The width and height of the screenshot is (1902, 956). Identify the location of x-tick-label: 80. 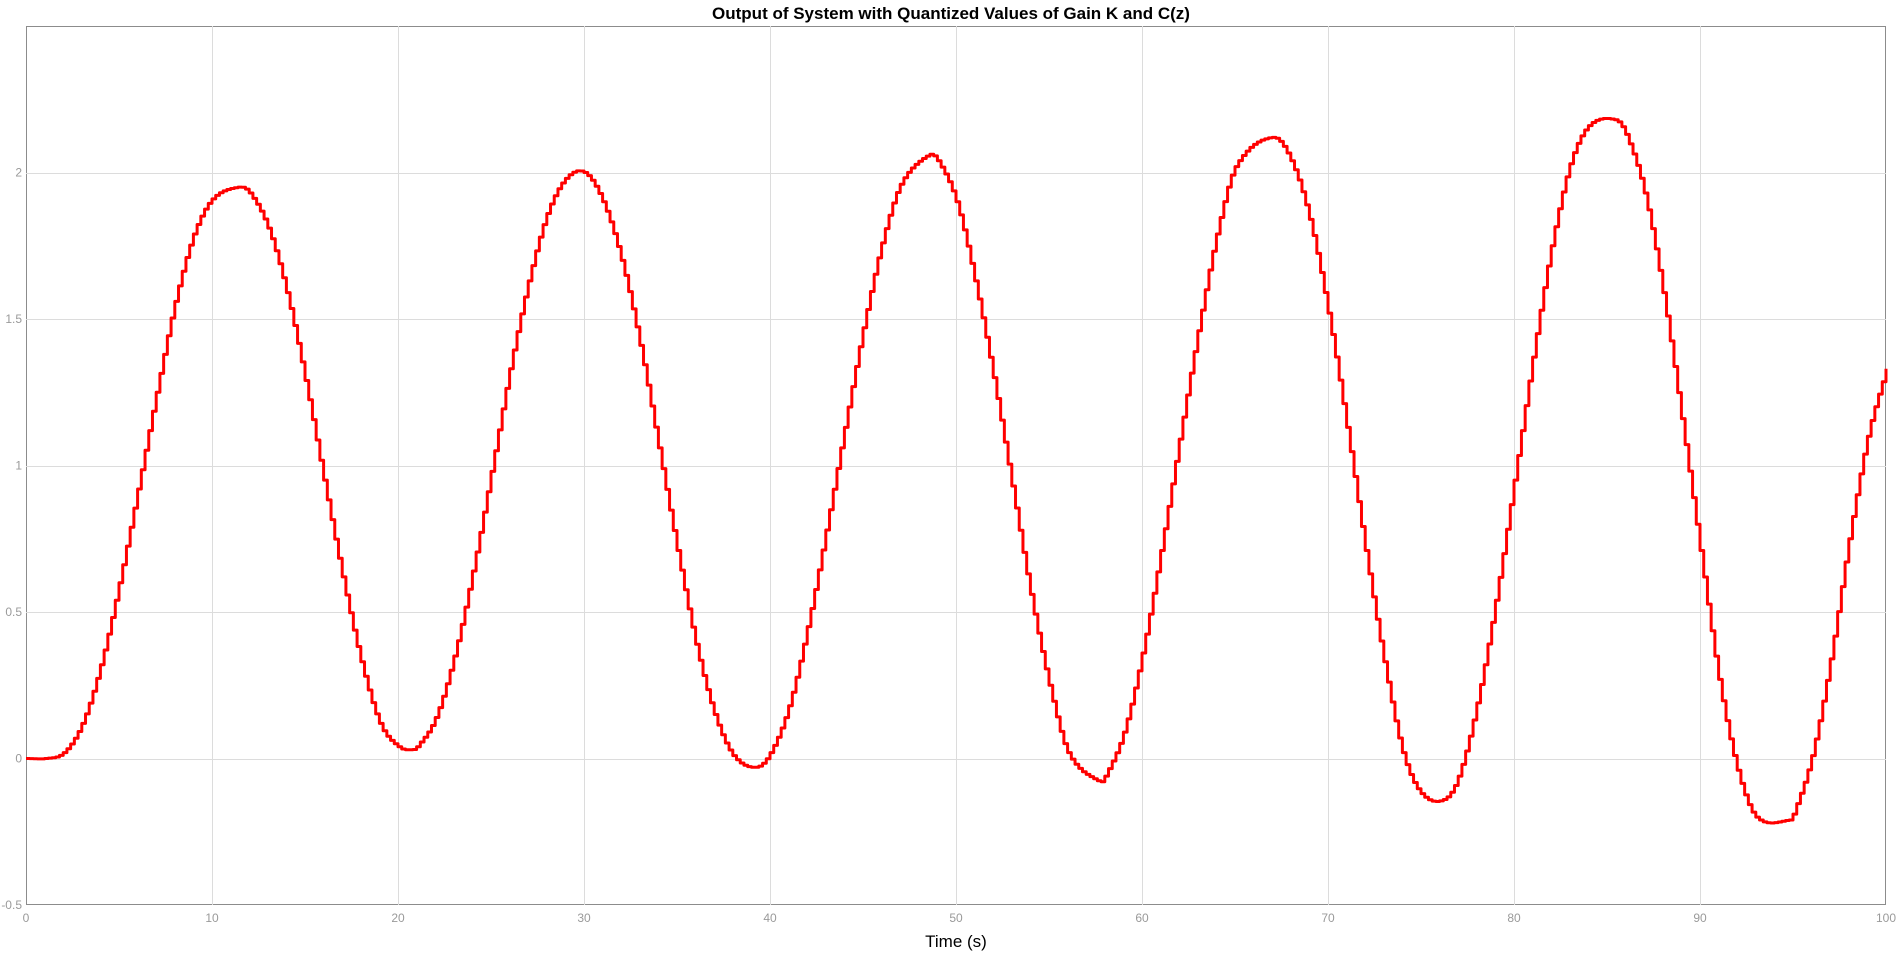
(1514, 918).